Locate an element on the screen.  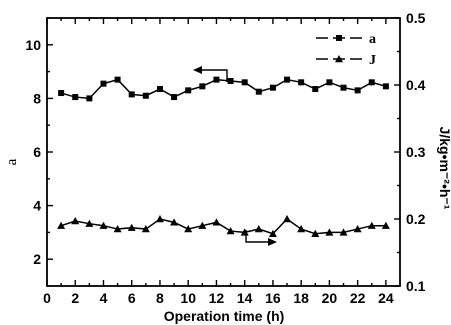
x-tick-label: 10 is located at coordinates (188, 298).